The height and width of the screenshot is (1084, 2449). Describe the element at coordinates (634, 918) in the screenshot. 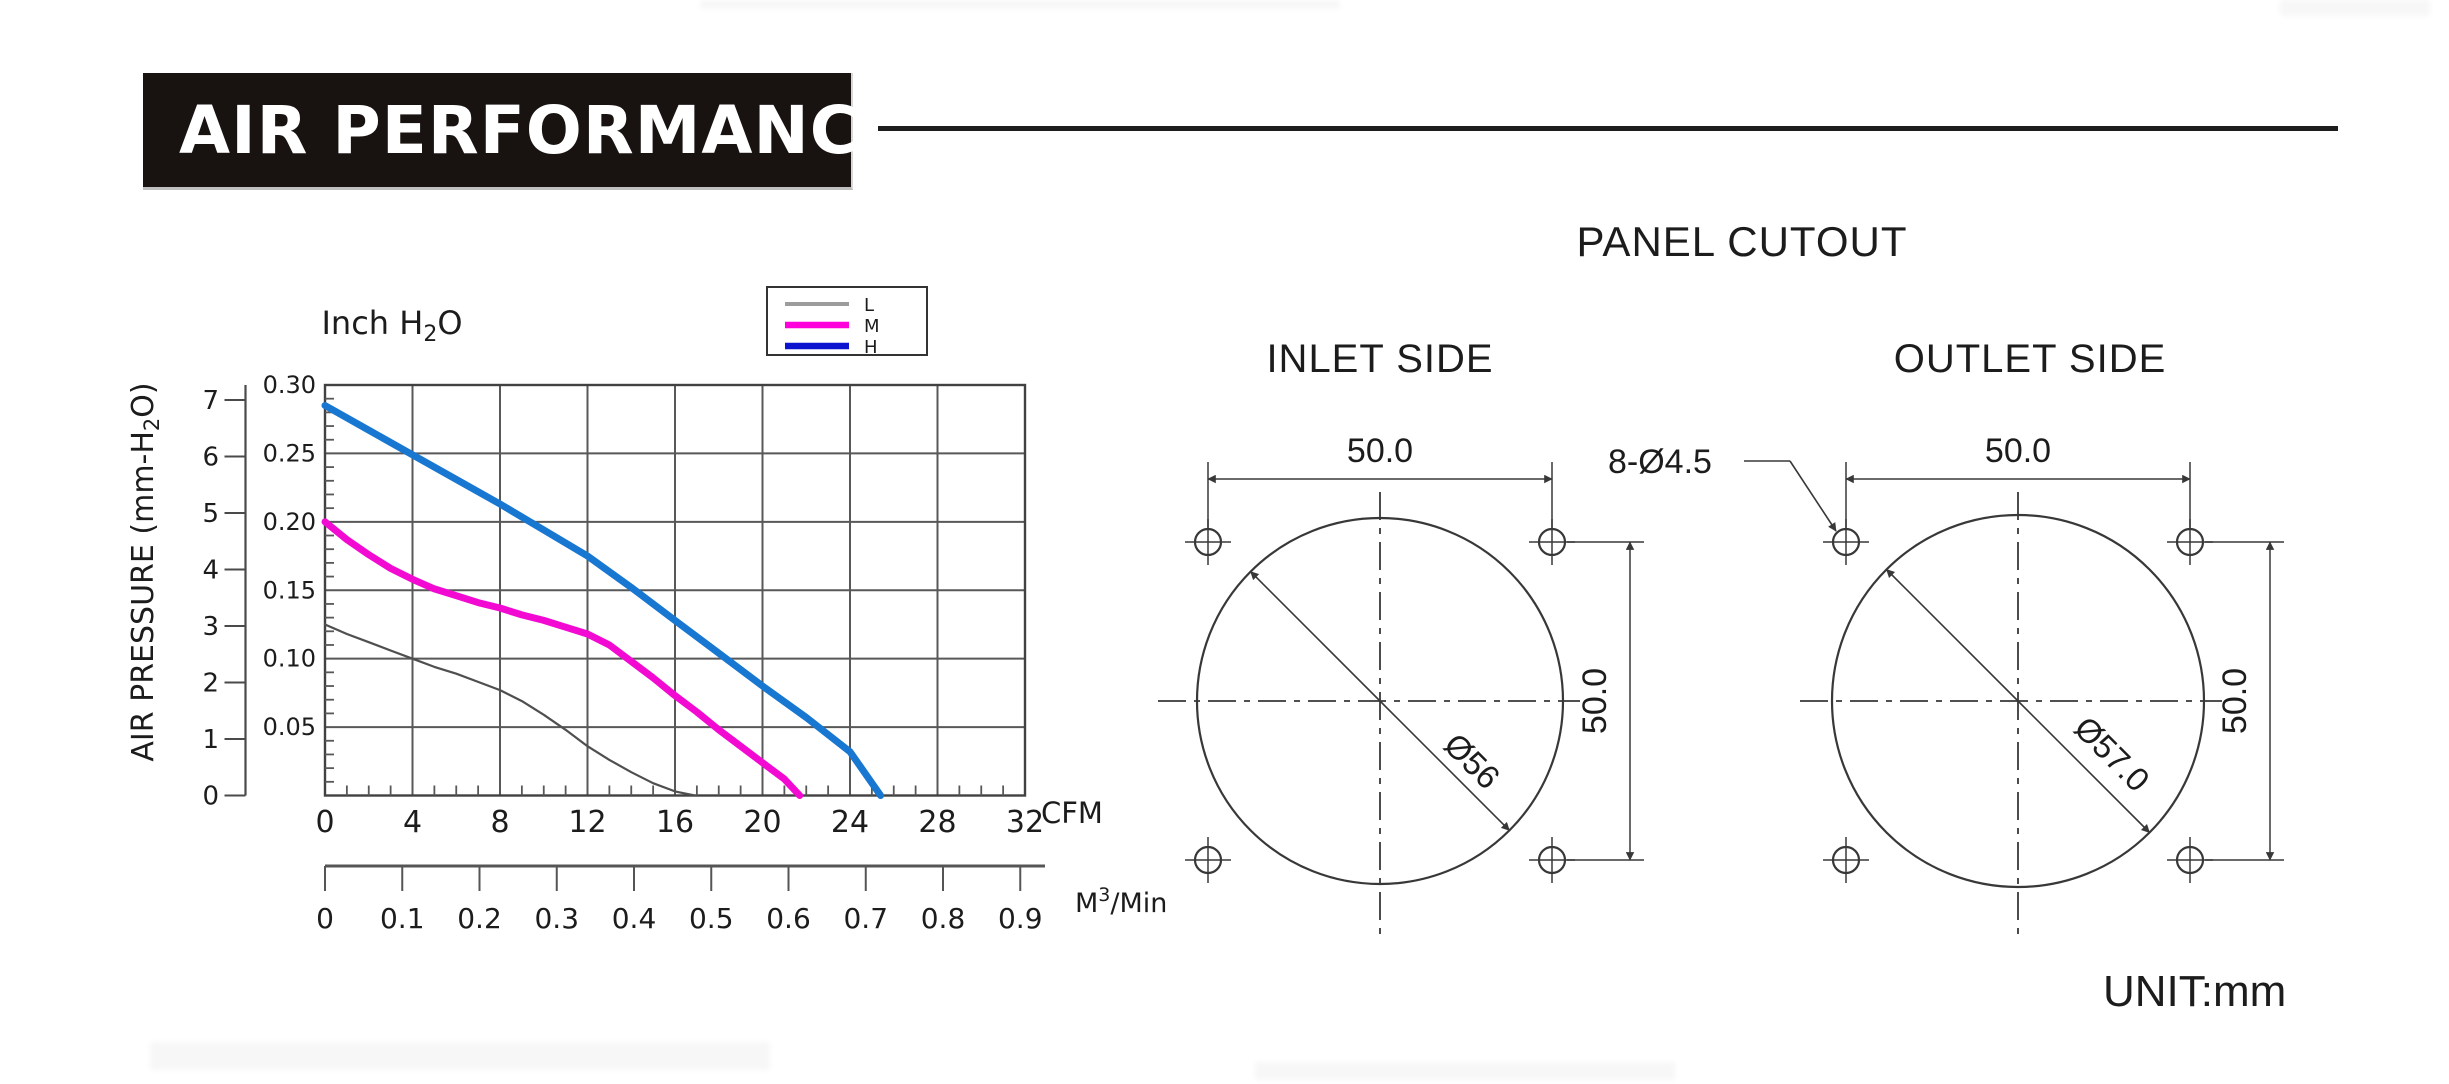

I see `m3min-tick-label: 0.4` at that location.